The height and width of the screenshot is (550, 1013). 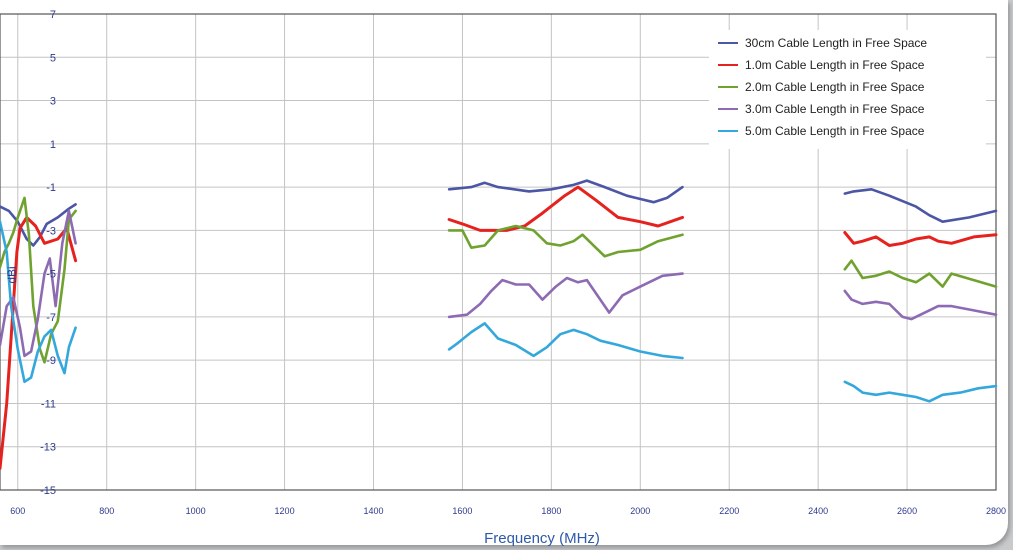 What do you see at coordinates (17, 511) in the screenshot?
I see `x-tick-label-0: 600` at bounding box center [17, 511].